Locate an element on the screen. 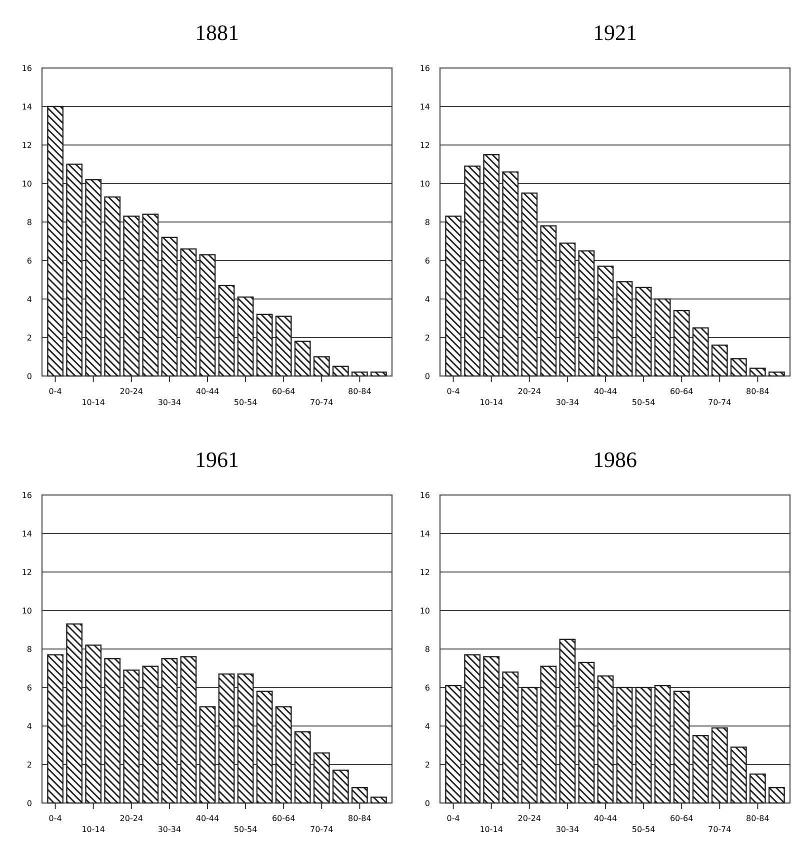  y-tick-label: 6 is located at coordinates (427, 261).